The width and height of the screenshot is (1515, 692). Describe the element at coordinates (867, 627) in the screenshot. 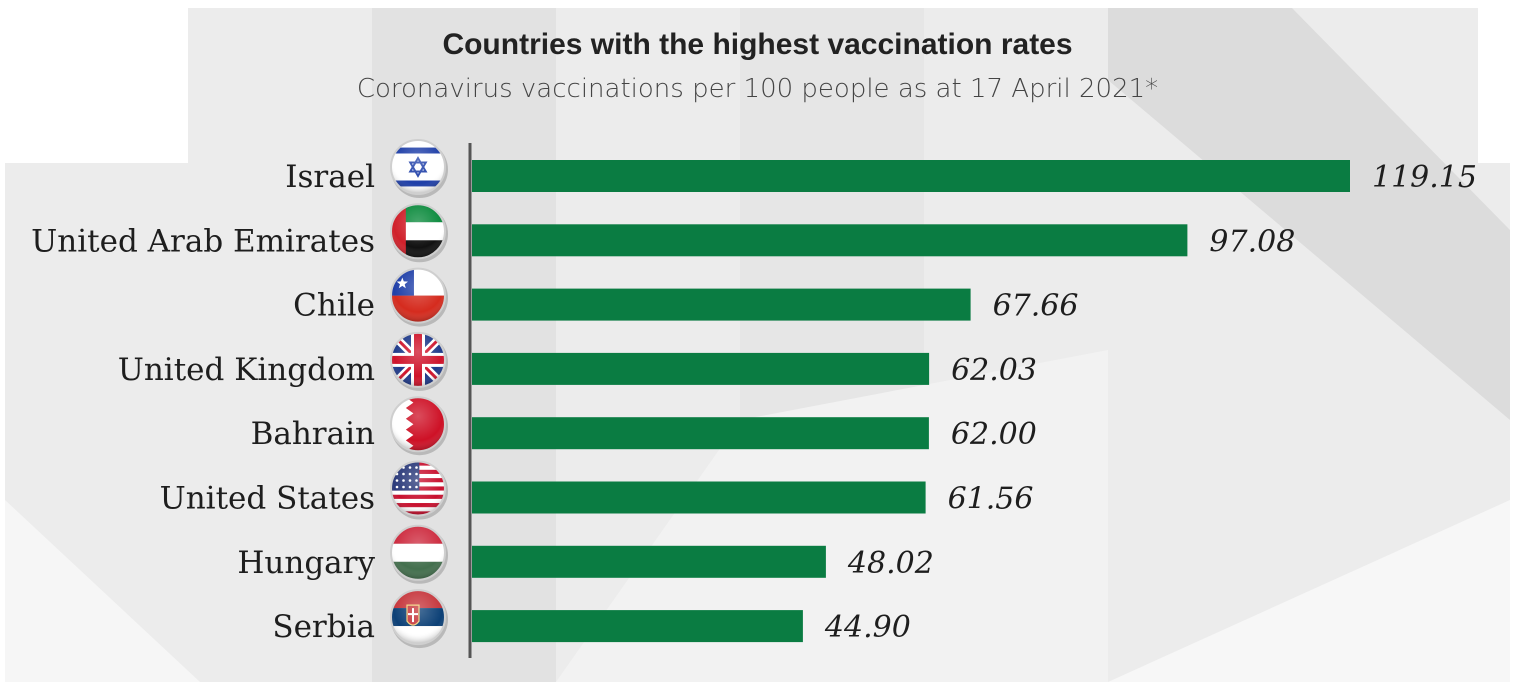

I see `value-label: 44.90` at that location.